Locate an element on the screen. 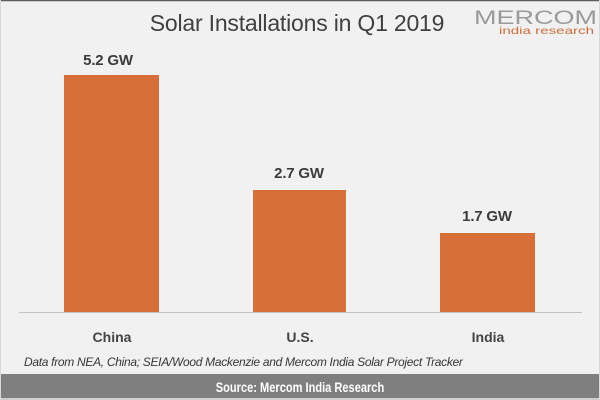 The height and width of the screenshot is (400, 600). svg-text: MERCOM is located at coordinates (535, 18).